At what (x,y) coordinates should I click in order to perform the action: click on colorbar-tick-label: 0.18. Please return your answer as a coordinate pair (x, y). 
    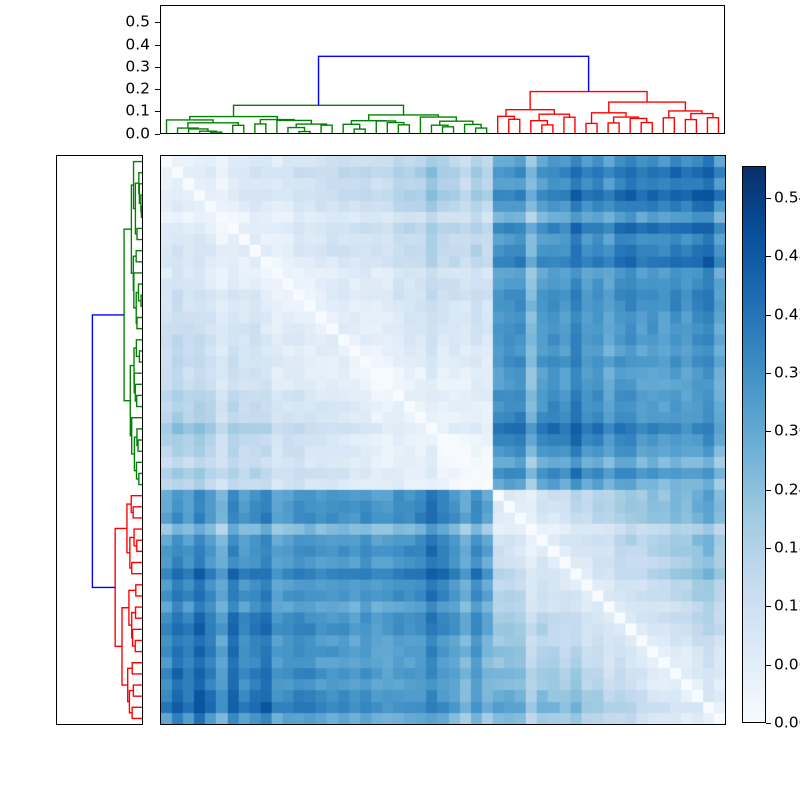
    Looking at the image, I should click on (787, 547).